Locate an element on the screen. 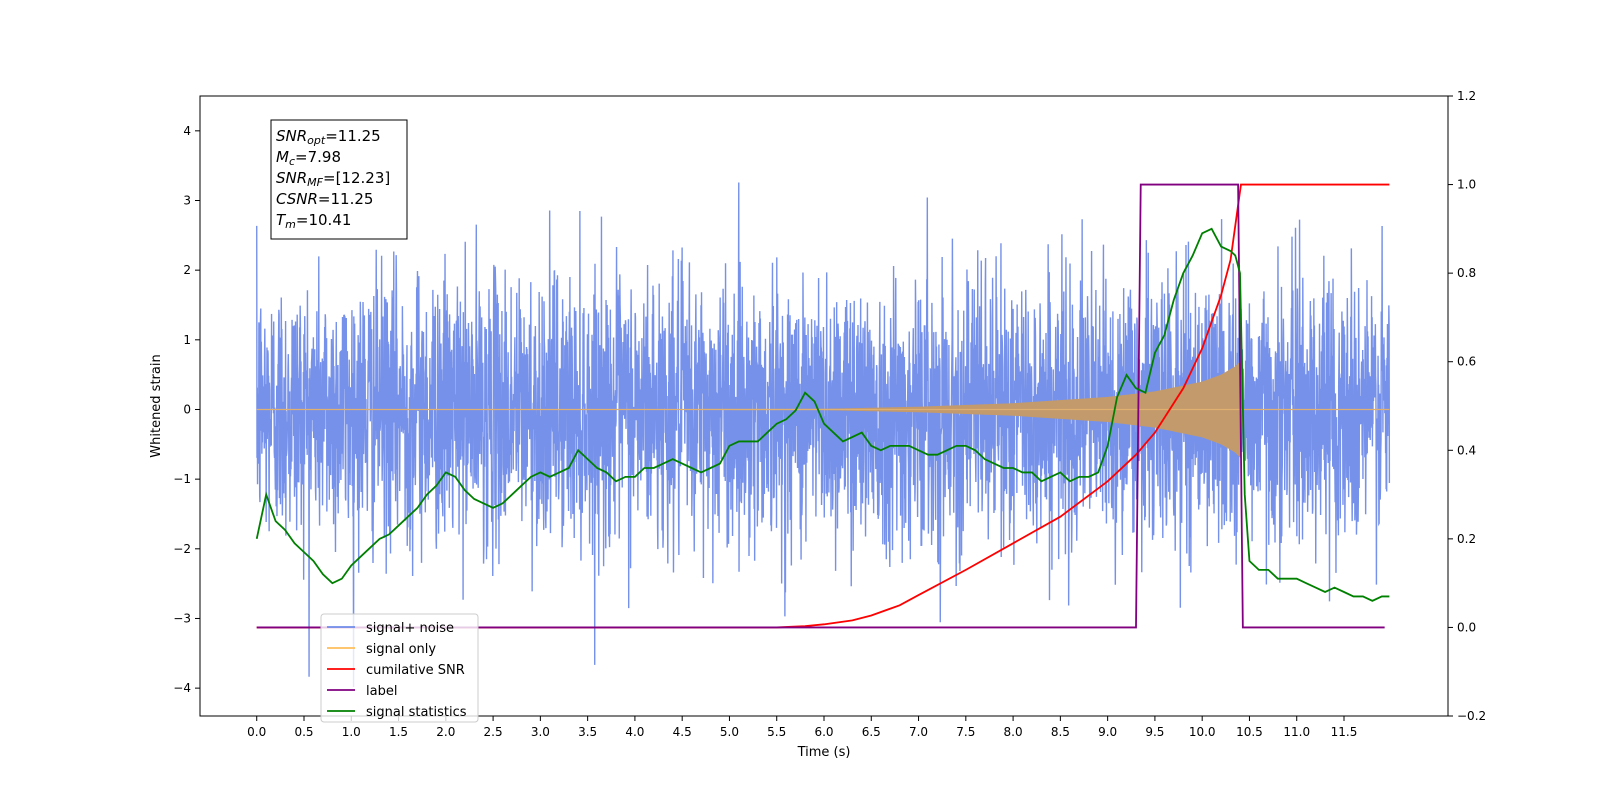 This screenshot has width=1600, height=800. signal-only-series is located at coordinates (823, 409).